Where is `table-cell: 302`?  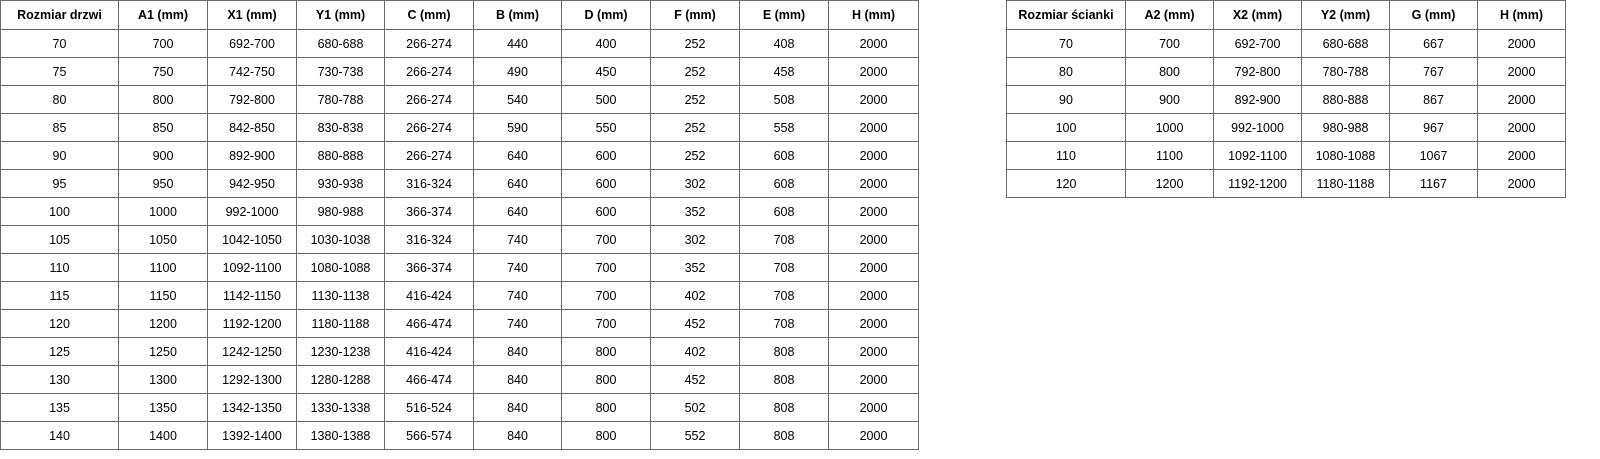 table-cell: 302 is located at coordinates (695, 183).